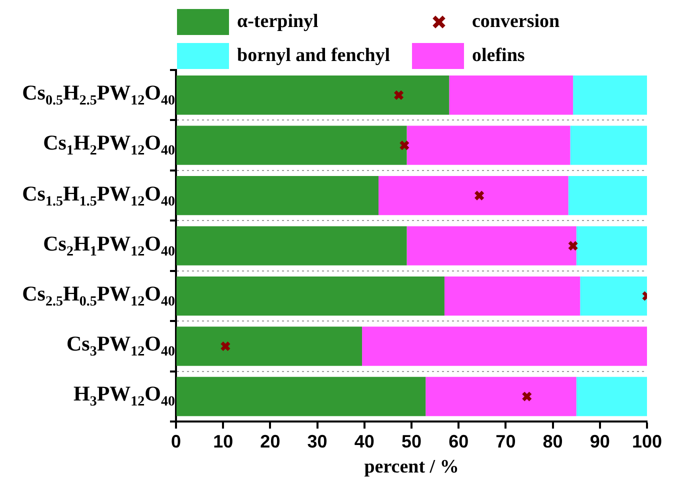 The width and height of the screenshot is (673, 487). I want to click on x-tick-label: 20, so click(270, 441).